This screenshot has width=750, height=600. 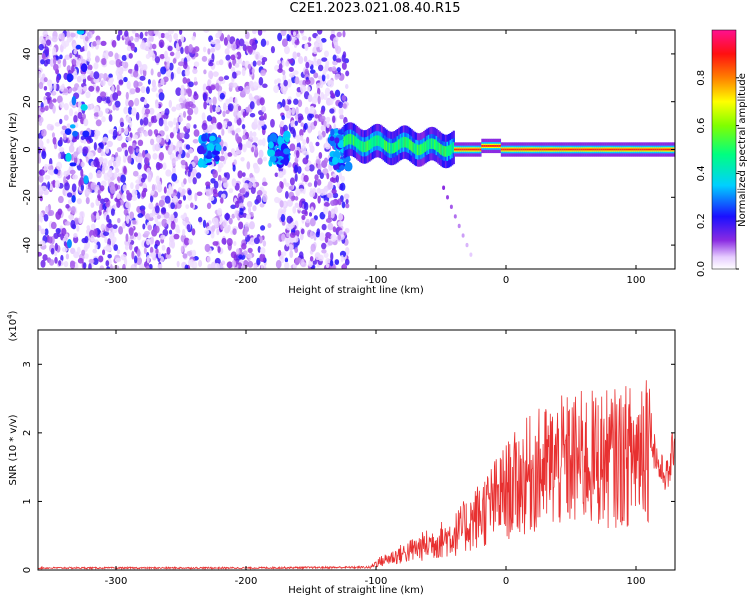 What do you see at coordinates (701, 221) in the screenshot?
I see `colorbar-tick-label: 0.2` at bounding box center [701, 221].